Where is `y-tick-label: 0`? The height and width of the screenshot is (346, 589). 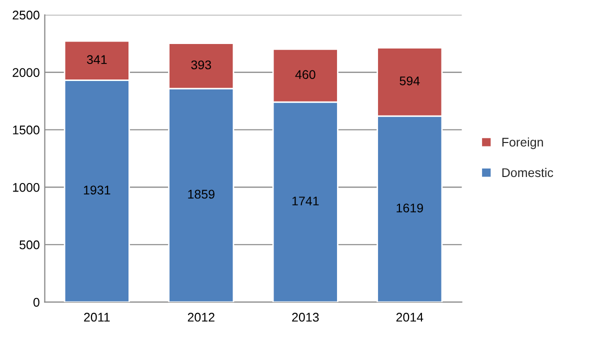 y-tick-label: 0 is located at coordinates (36, 302).